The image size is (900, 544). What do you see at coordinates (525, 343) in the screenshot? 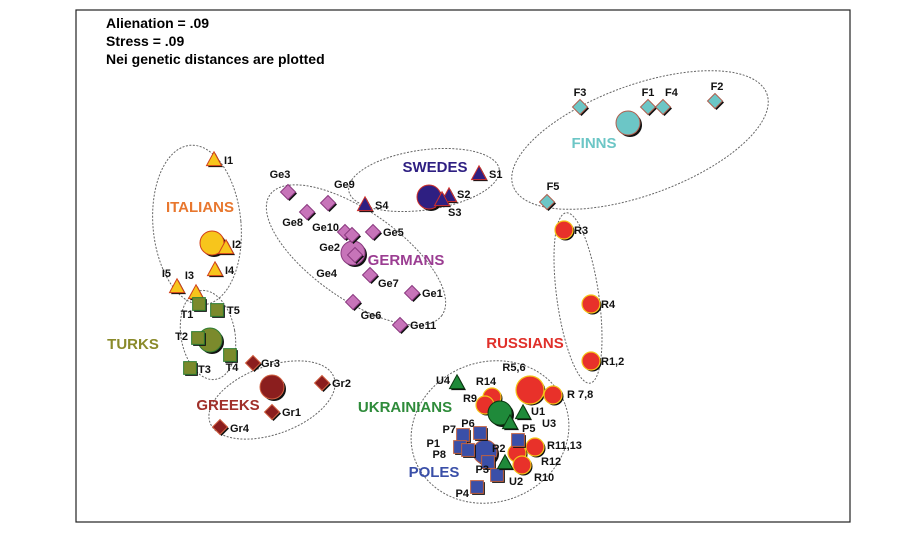
I see `group-label-russians: RUSSIANS` at bounding box center [525, 343].